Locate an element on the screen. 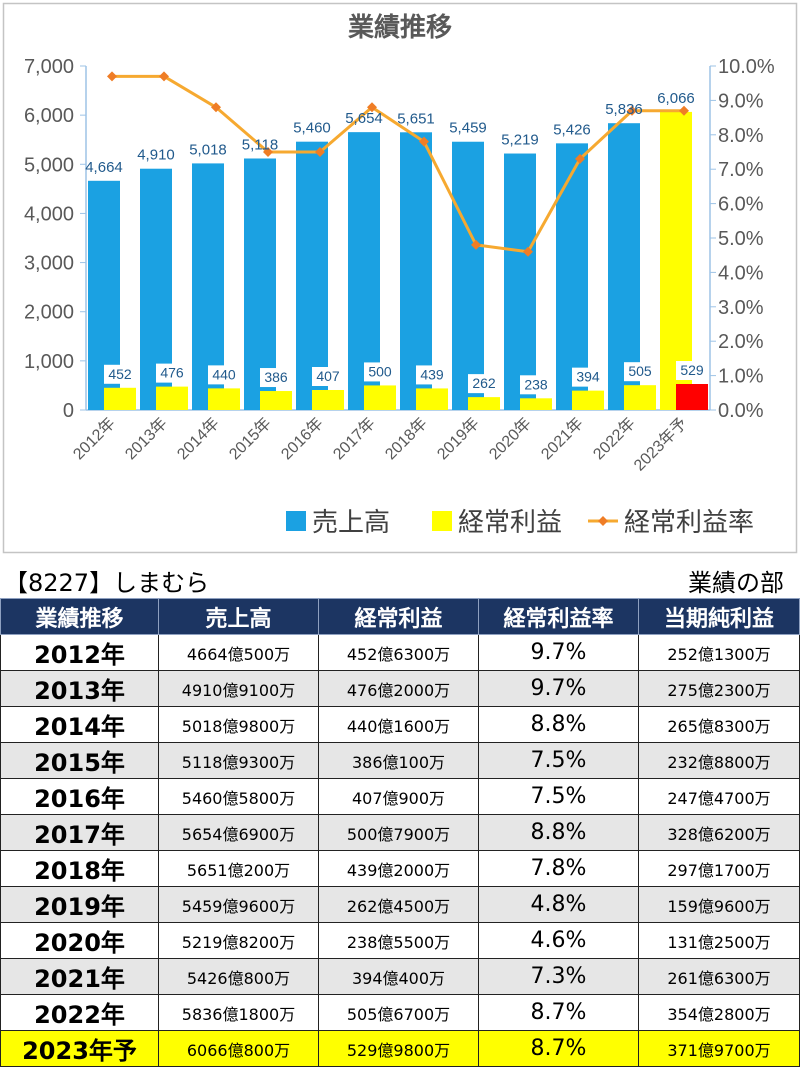 The width and height of the screenshot is (800, 1067). y-right-tick-label: 10.0% is located at coordinates (746, 67).